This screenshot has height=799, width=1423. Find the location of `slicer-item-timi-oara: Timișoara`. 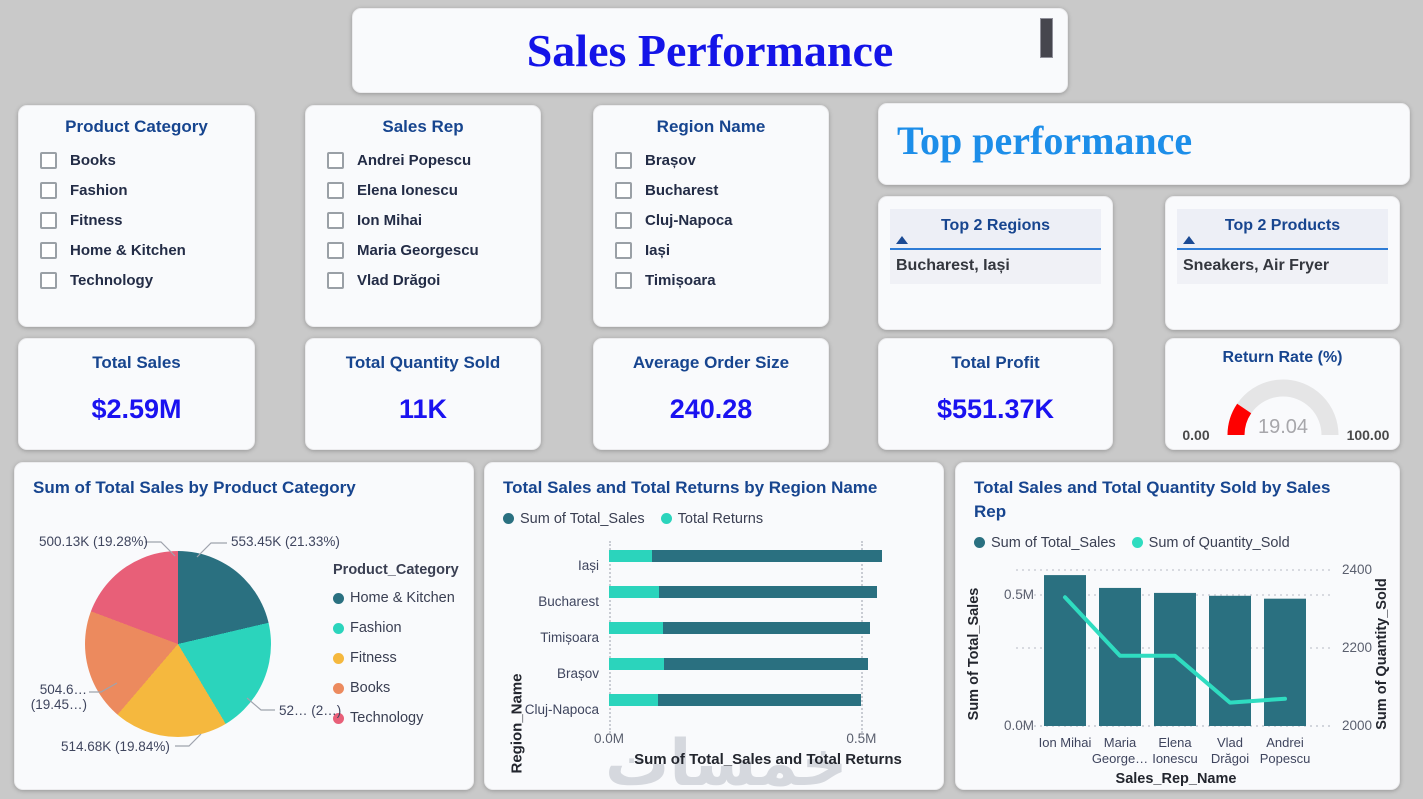

slicer-item-timi-oara: Timișoara is located at coordinates (721, 280).